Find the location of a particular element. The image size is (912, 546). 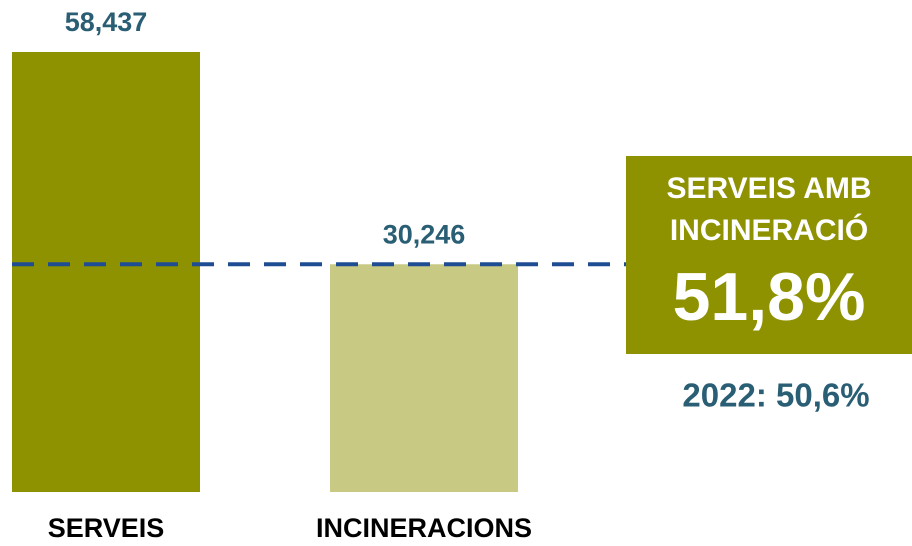

annotation-box is located at coordinates (769, 255).